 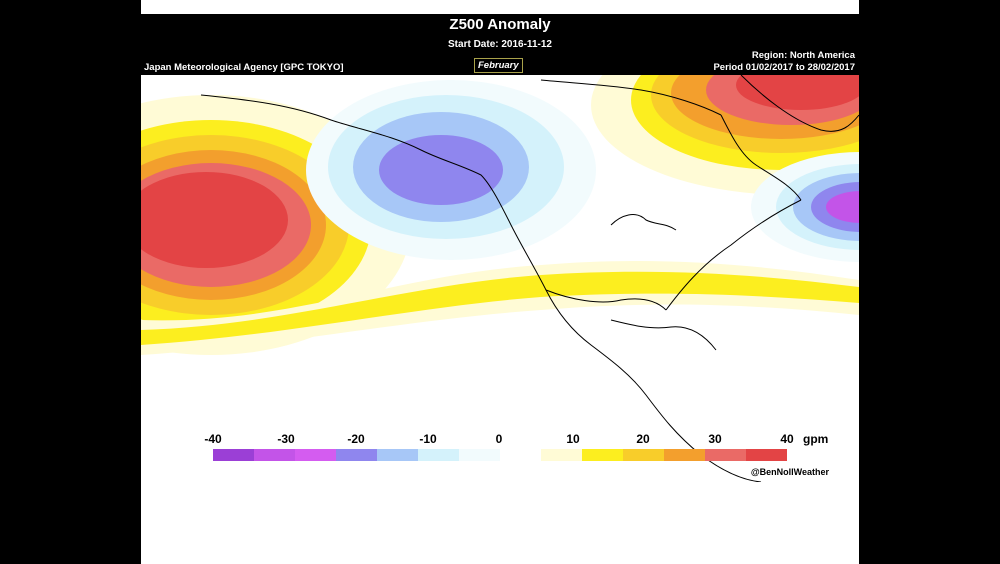 I want to click on region-label: Region: North America, so click(x=803, y=55).